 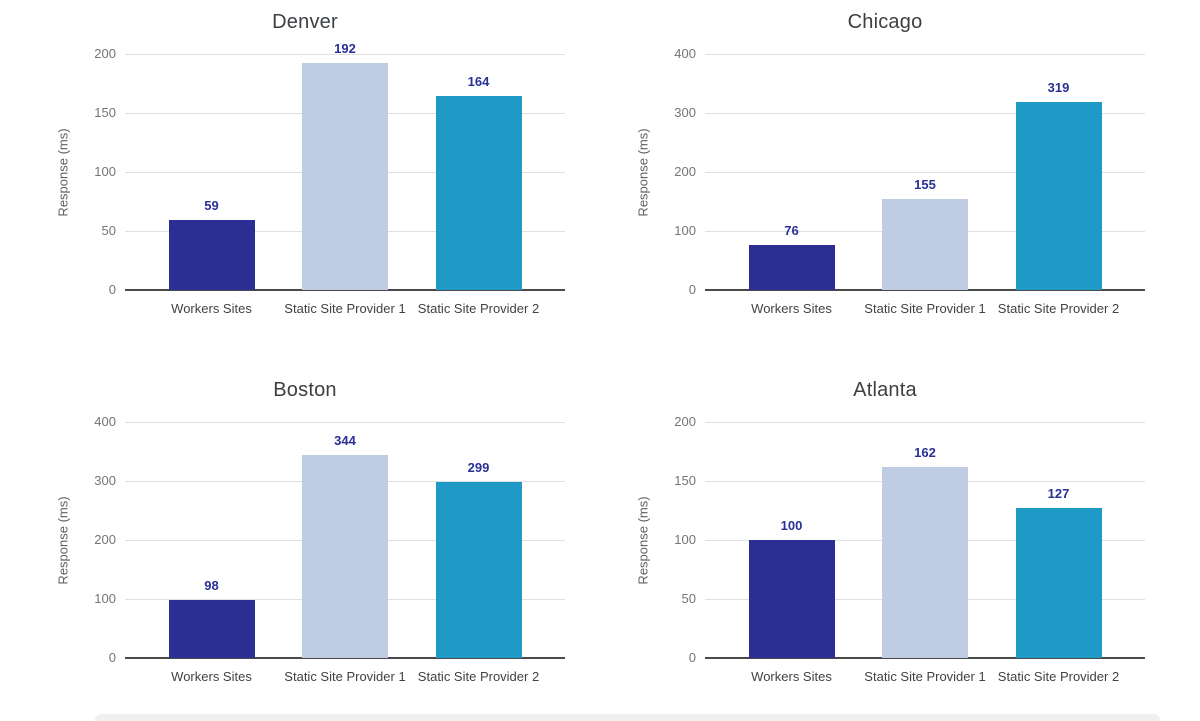 What do you see at coordinates (885, 390) in the screenshot?
I see `chart-title: Atlanta` at bounding box center [885, 390].